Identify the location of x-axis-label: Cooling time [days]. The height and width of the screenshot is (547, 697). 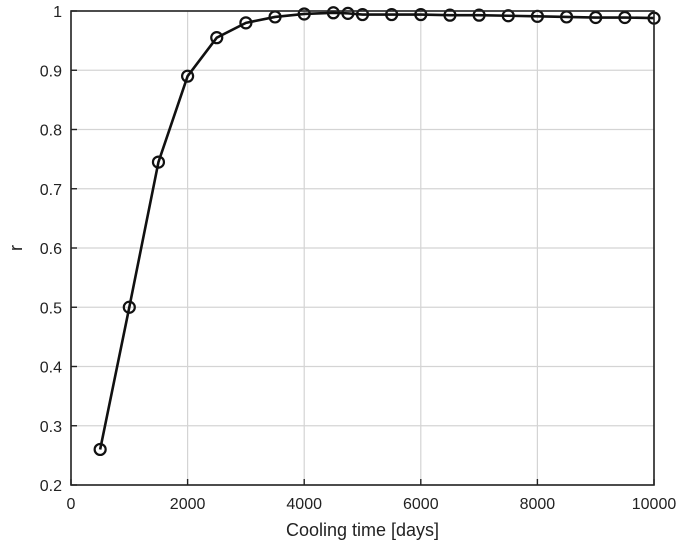
(362, 530).